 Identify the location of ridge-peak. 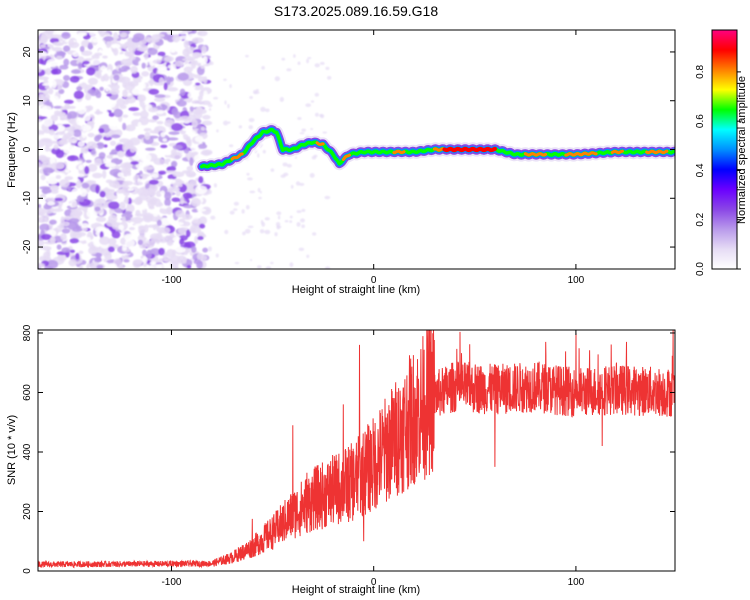
(469, 149).